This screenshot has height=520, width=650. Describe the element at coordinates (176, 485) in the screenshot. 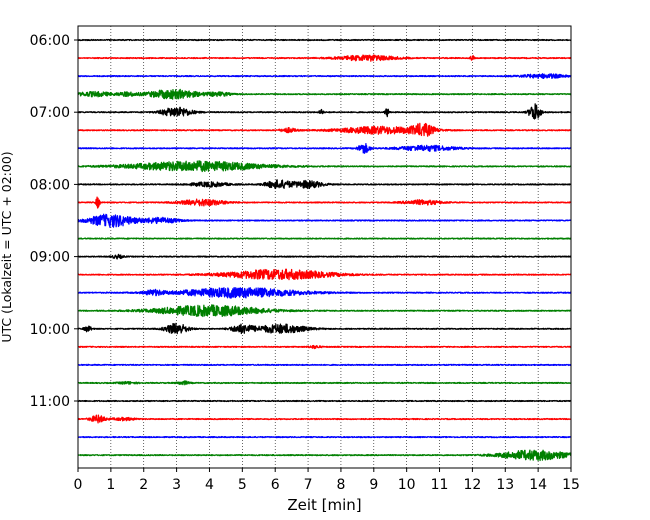

I see `x-tick-label-3: 3` at that location.